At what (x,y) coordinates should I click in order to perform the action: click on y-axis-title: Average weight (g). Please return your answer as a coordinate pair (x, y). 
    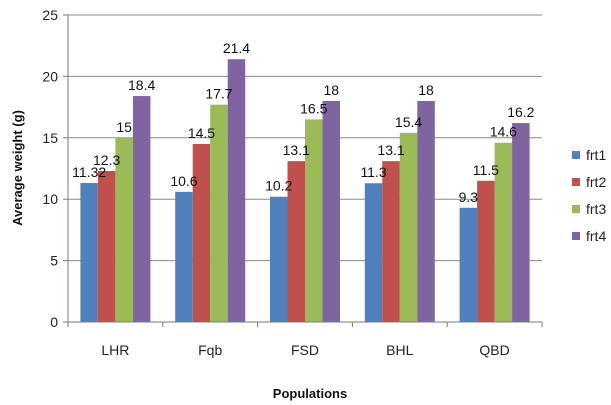
    Looking at the image, I should click on (17, 168).